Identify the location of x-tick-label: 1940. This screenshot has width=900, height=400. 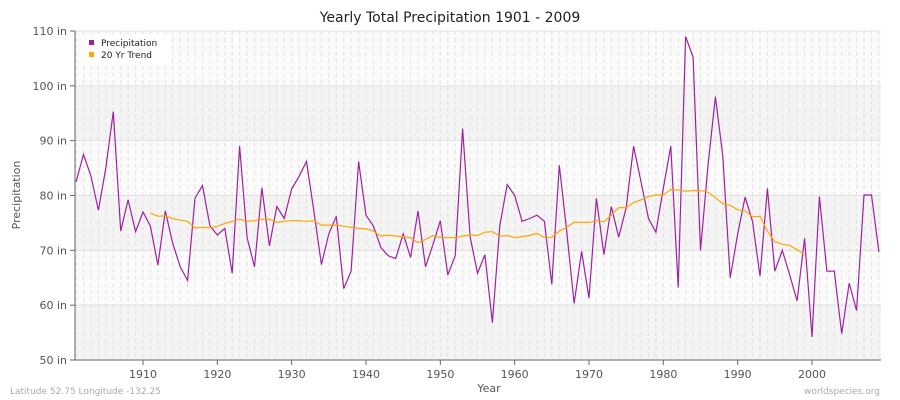
(366, 374).